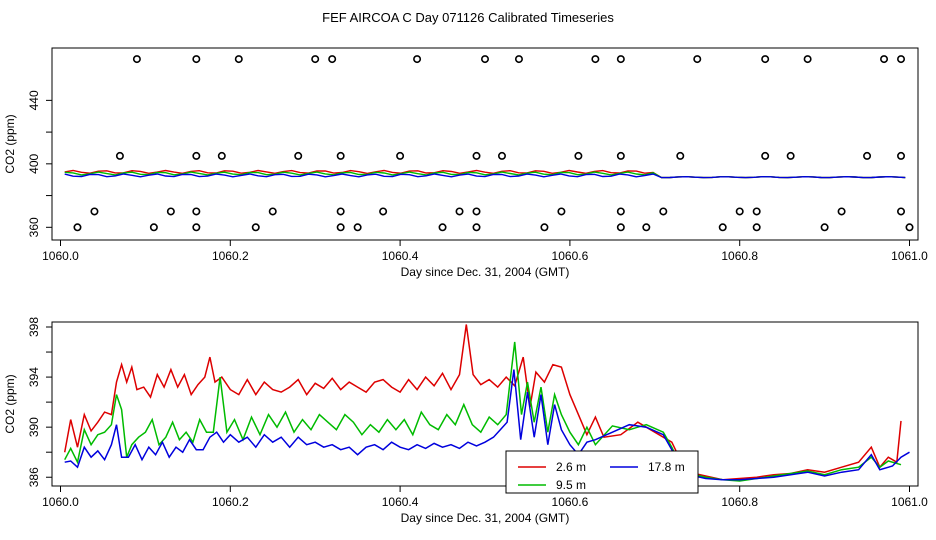  I want to click on y-tick-label: 394, so click(34, 377).